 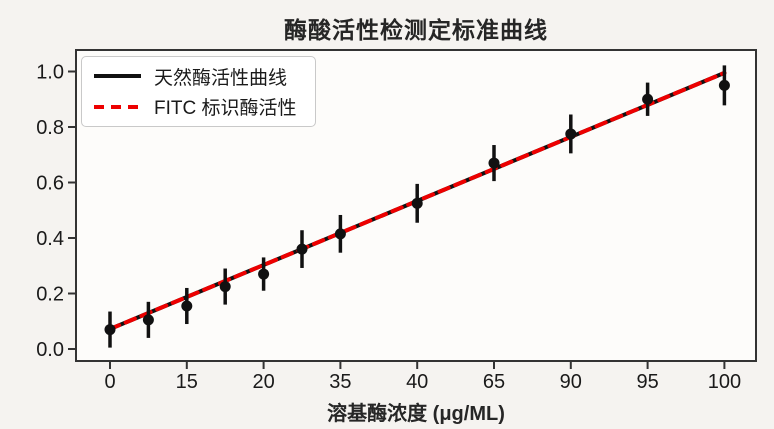 What do you see at coordinates (117, 76) in the screenshot?
I see `solid-line-sample-icon` at bounding box center [117, 76].